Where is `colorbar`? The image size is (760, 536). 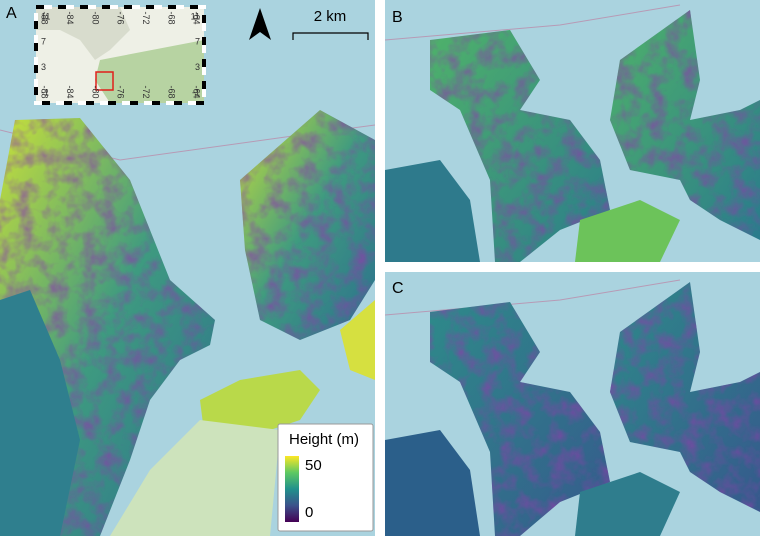
colorbar is located at coordinates (292, 489).